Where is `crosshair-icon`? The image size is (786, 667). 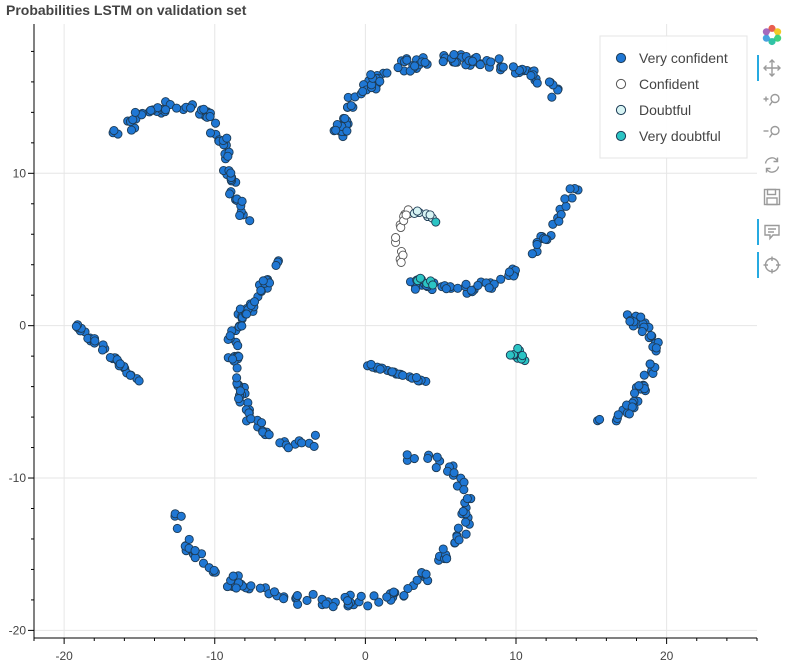
crosshair-icon is located at coordinates (771, 265).